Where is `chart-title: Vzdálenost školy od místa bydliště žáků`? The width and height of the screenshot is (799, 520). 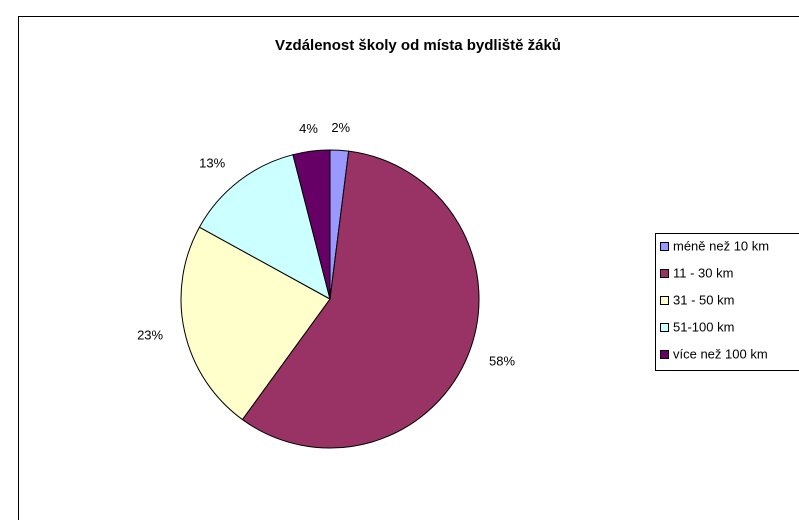 chart-title: Vzdálenost školy od místa bydliště žáků is located at coordinates (418, 45).